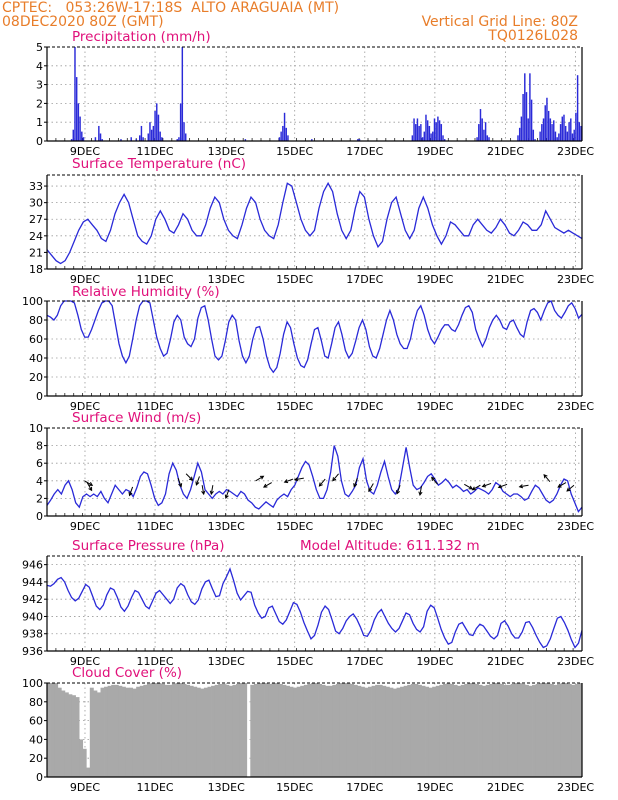 The height and width of the screenshot is (800, 618). Describe the element at coordinates (575, 151) in the screenshot. I see `panel-1-xtick: 23DEC` at that location.